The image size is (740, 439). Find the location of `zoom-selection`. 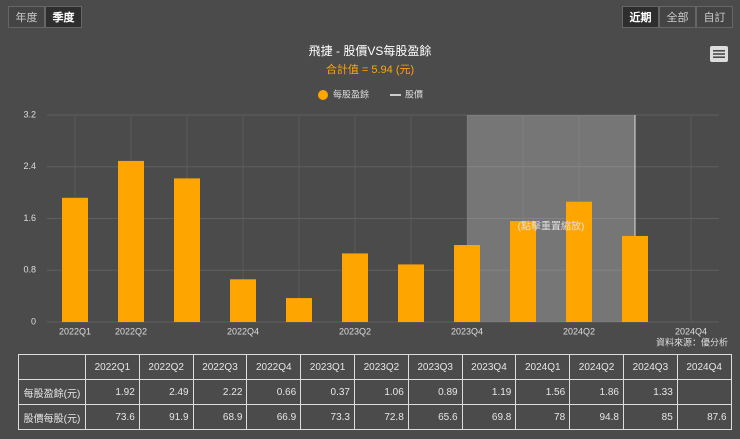

zoom-selection is located at coordinates (551, 218).